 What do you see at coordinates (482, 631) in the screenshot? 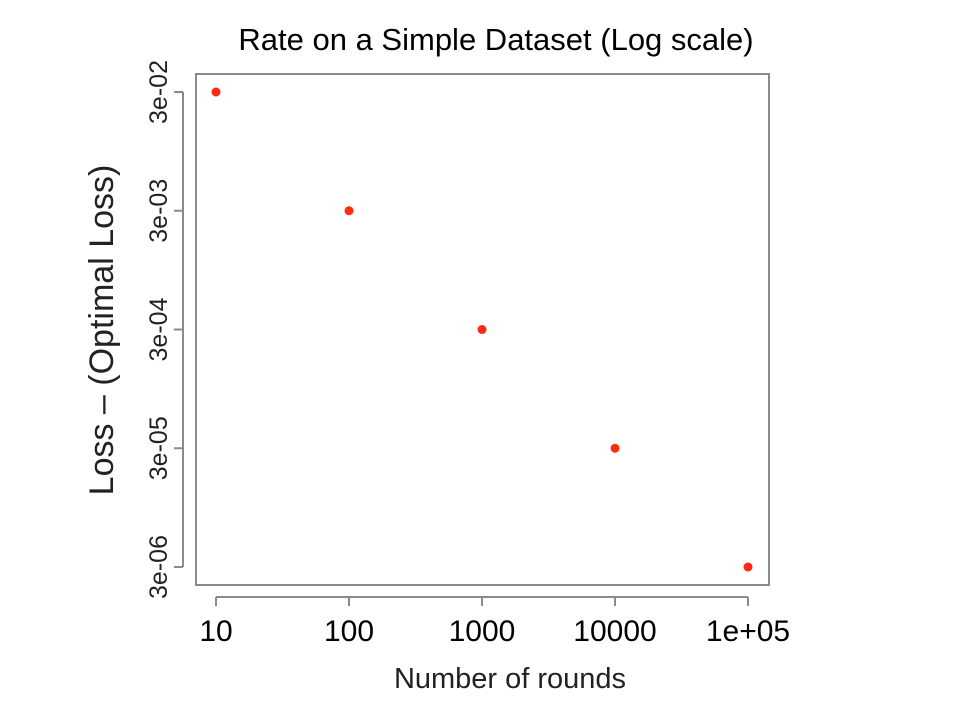
I see `x-tick-label: 1000` at bounding box center [482, 631].